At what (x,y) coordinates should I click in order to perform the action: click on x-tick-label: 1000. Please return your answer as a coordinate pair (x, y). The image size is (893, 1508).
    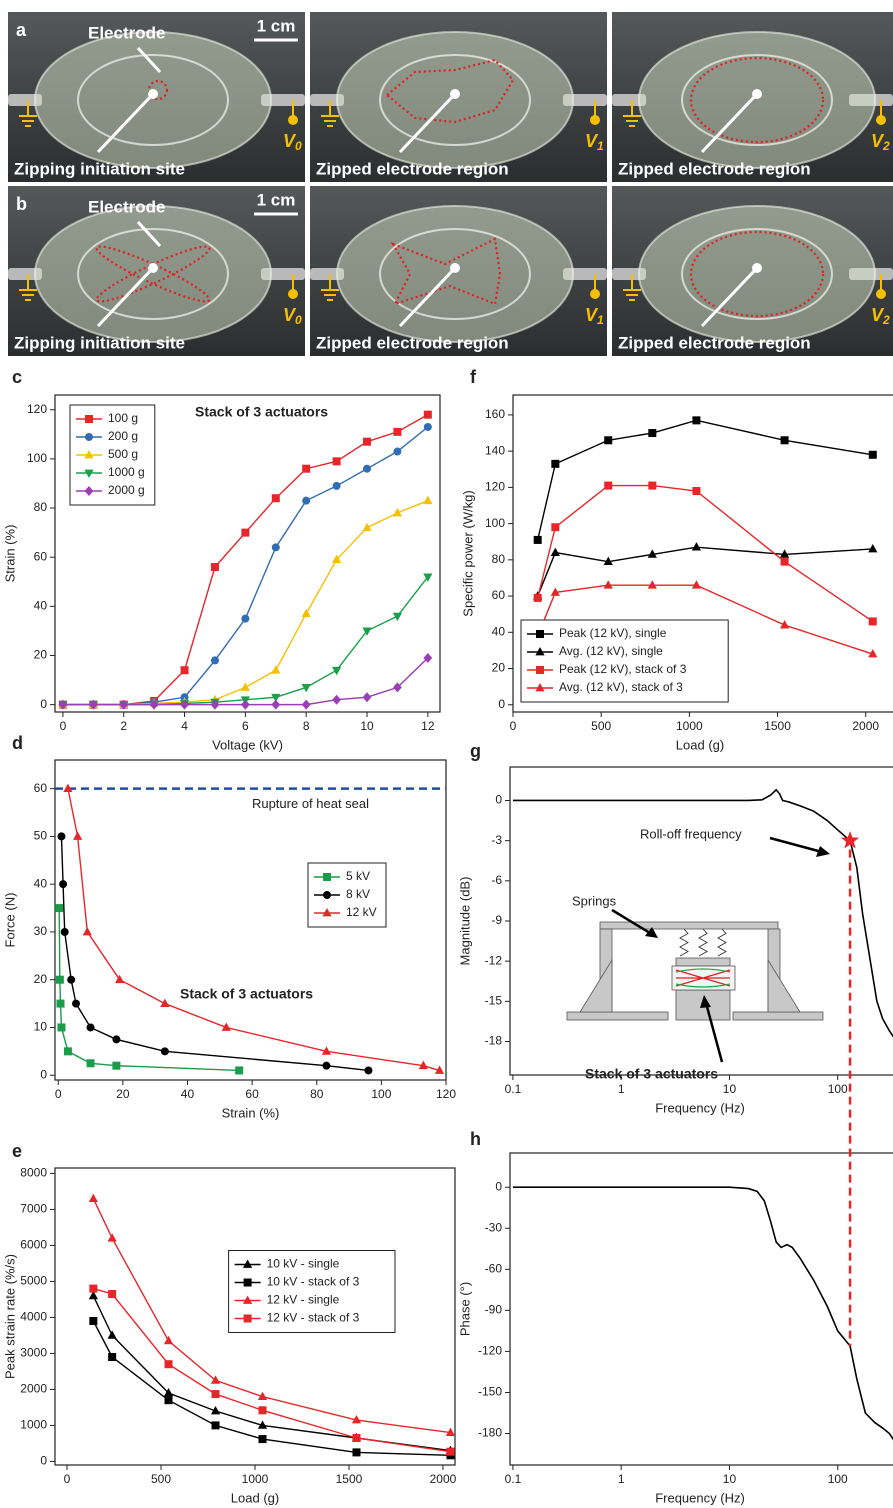
    Looking at the image, I should click on (689, 726).